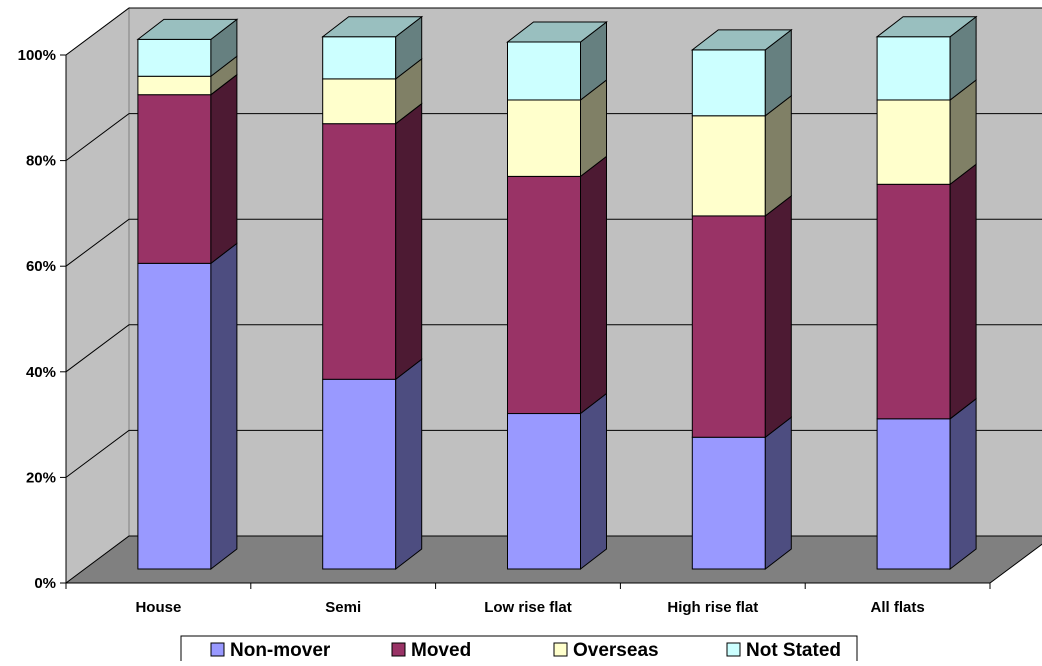 Image resolution: width=1042 pixels, height=666 pixels. What do you see at coordinates (528, 607) in the screenshot?
I see `x-tick-label: Low rise flat` at bounding box center [528, 607].